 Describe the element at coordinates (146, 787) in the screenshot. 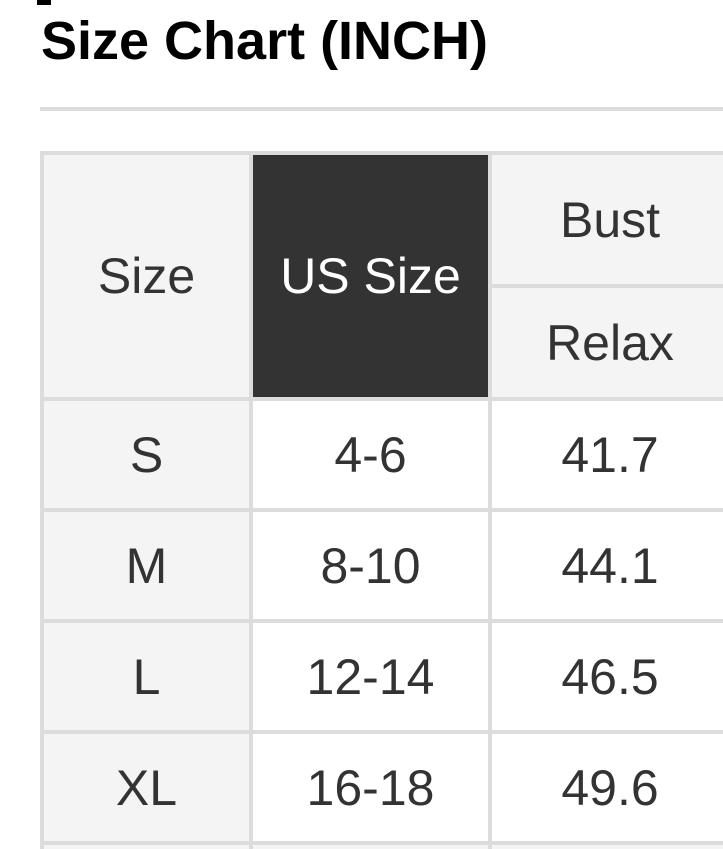

I see `size-cell: XL` at that location.